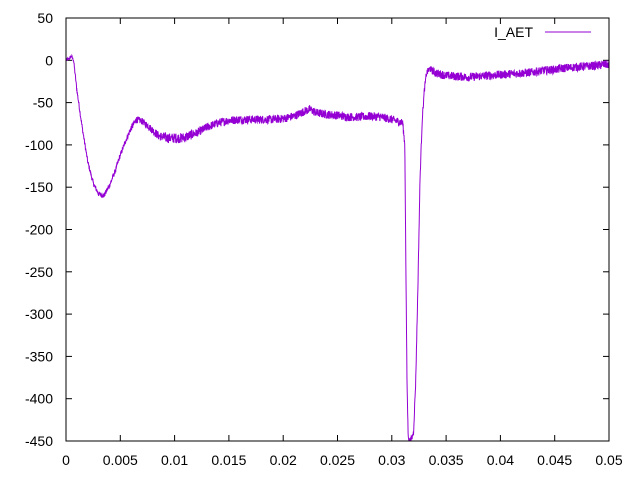 The width and height of the screenshot is (640, 480). I want to click on y-tick-label: 0, so click(49, 60).